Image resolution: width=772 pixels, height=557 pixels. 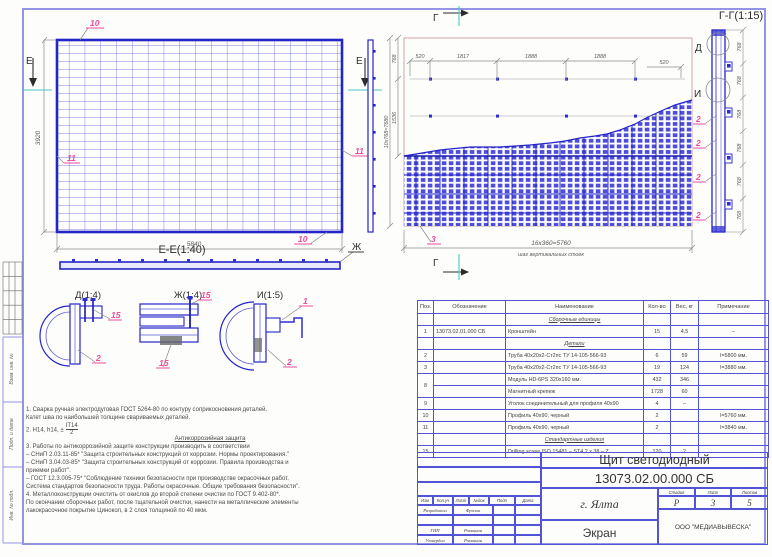 What do you see at coordinates (593, 427) in the screenshot?
I see `spec-row: 11 Профиль 40х90, черный 2 l=3840 мм.` at bounding box center [593, 427].